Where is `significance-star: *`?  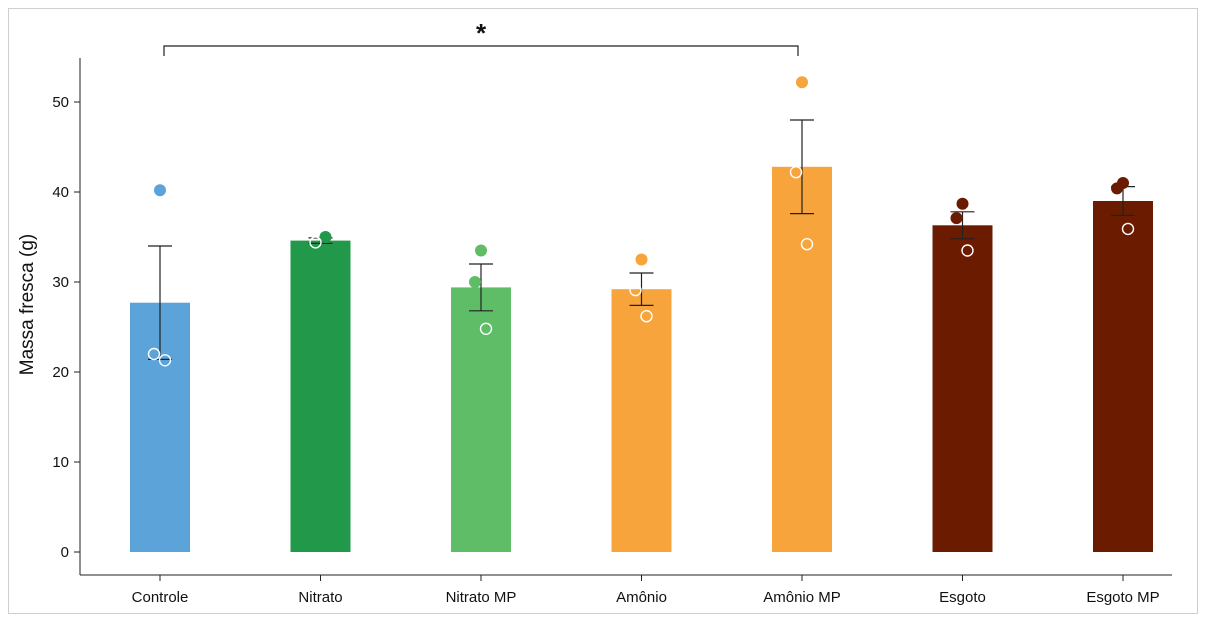
significance-star: * is located at coordinates (481, 33).